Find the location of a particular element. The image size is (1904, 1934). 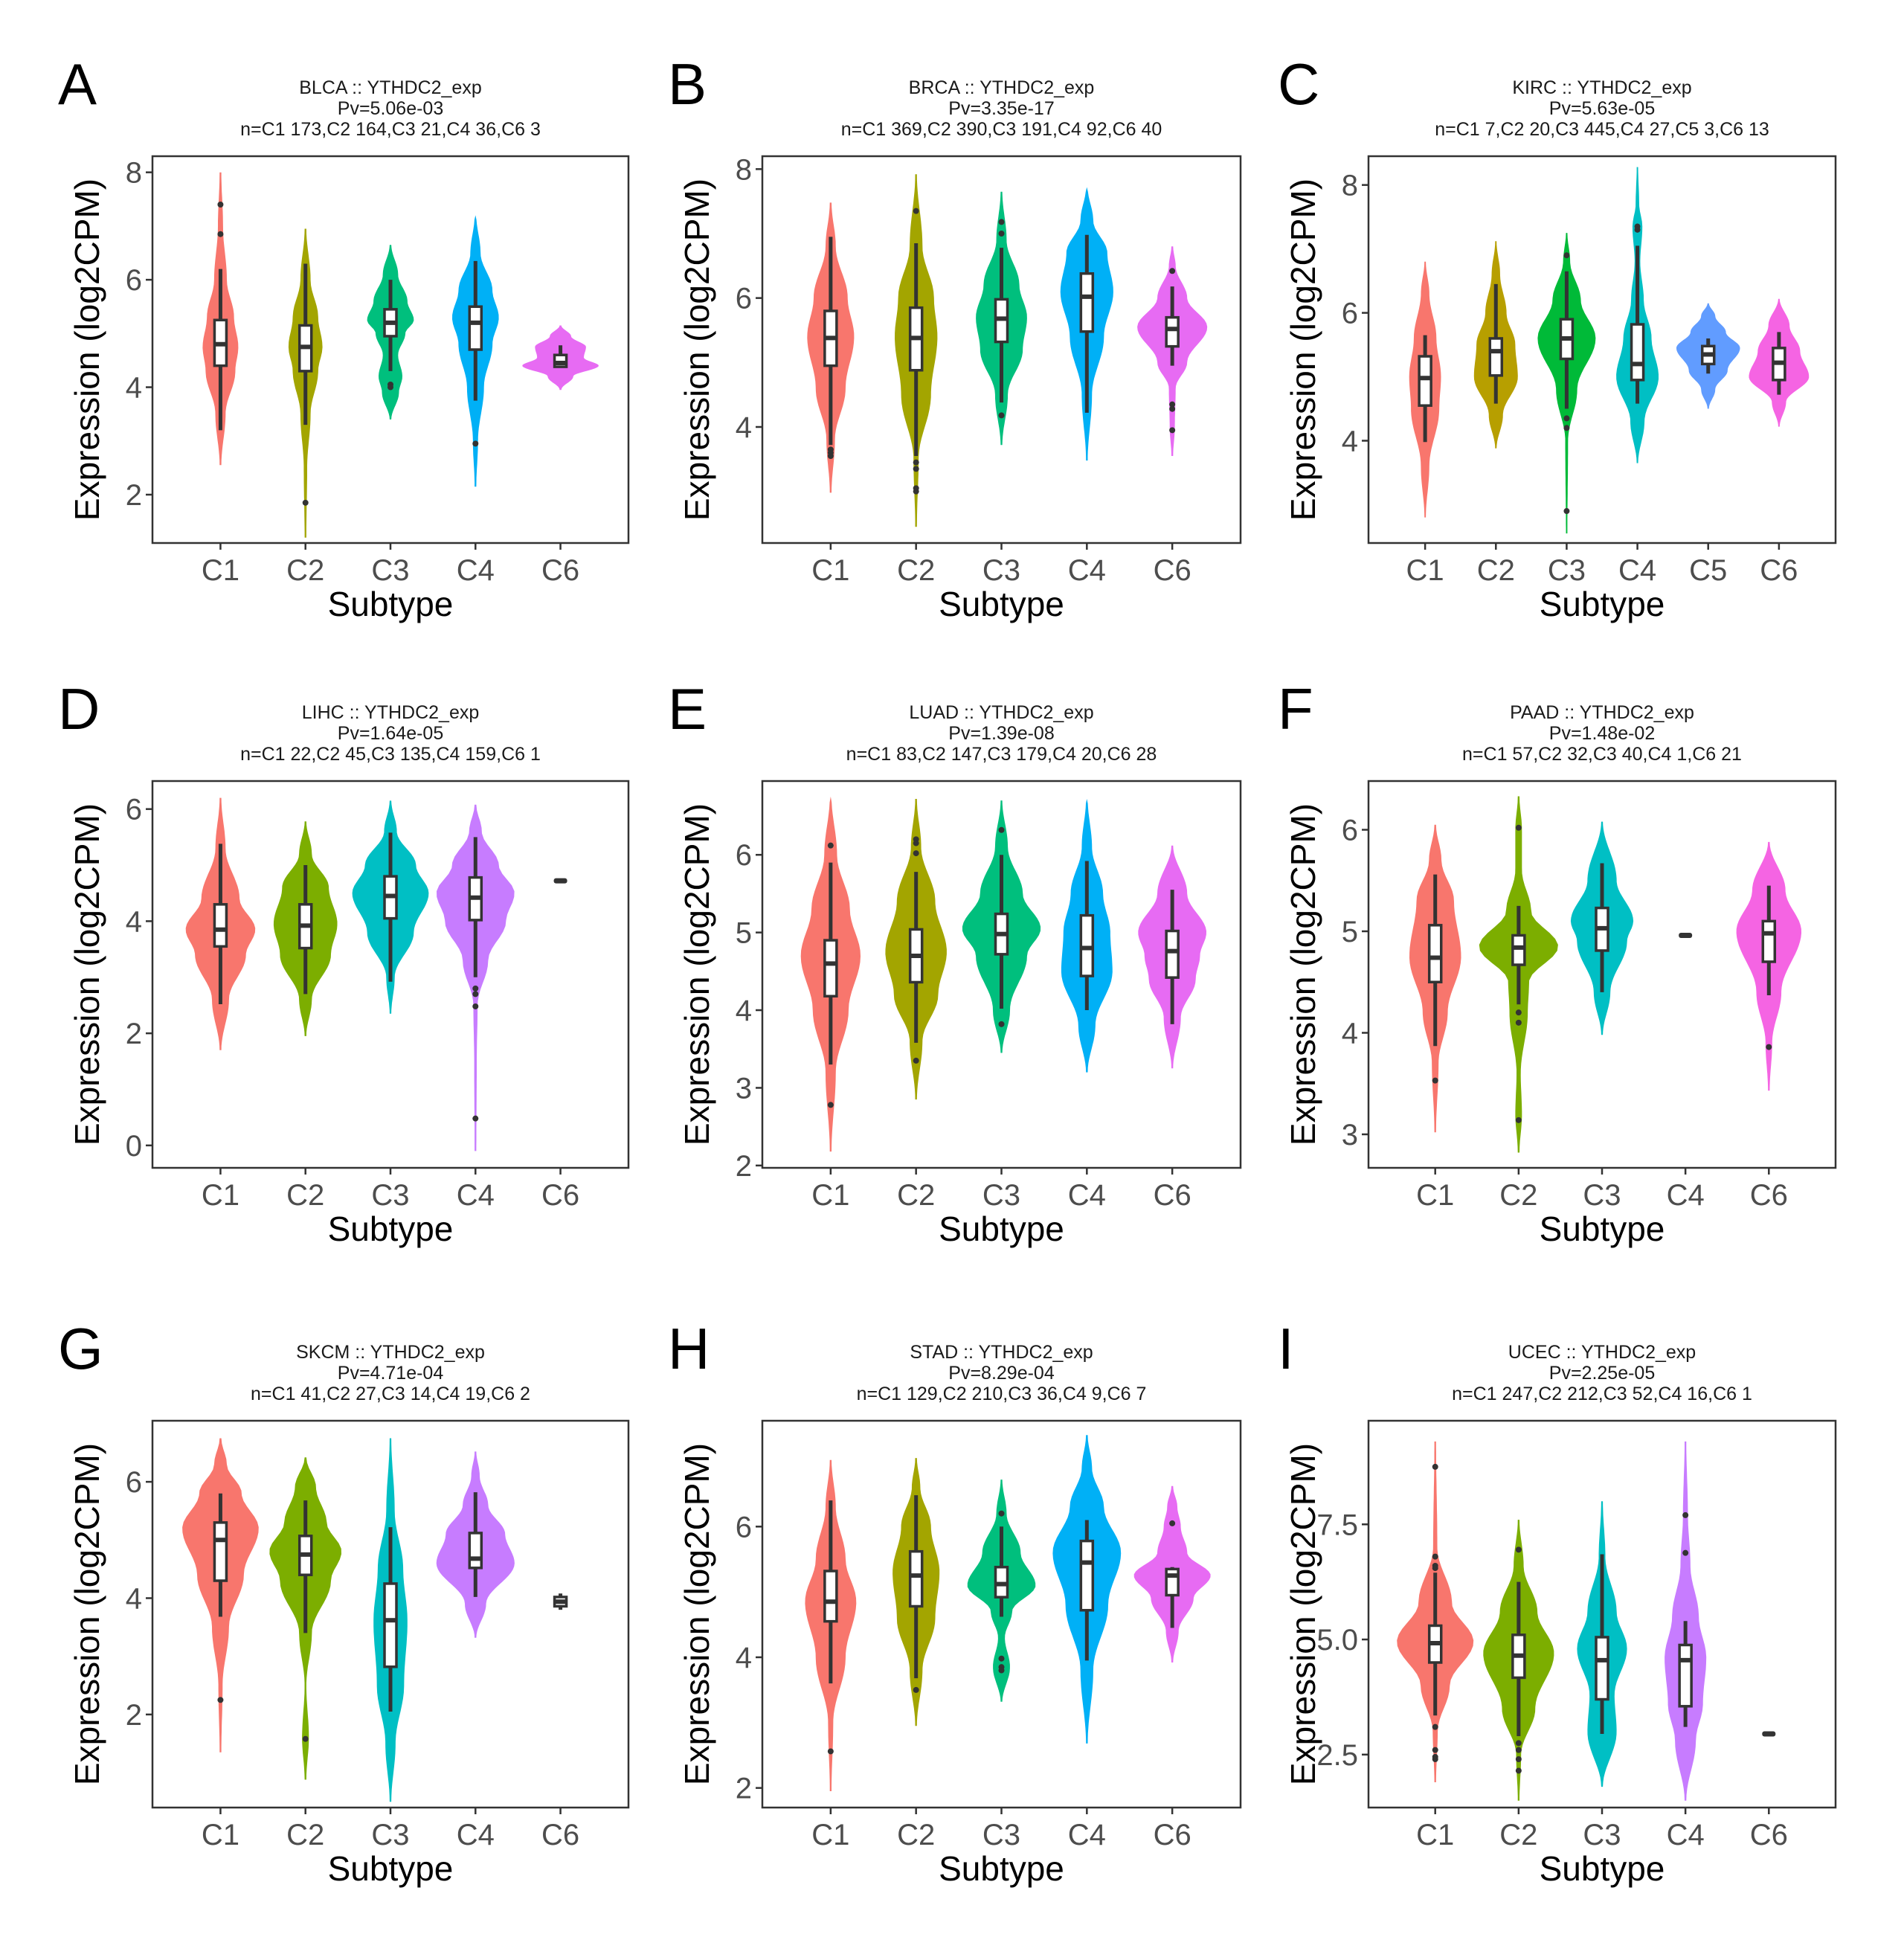

panel-letter: E is located at coordinates (688, 709).